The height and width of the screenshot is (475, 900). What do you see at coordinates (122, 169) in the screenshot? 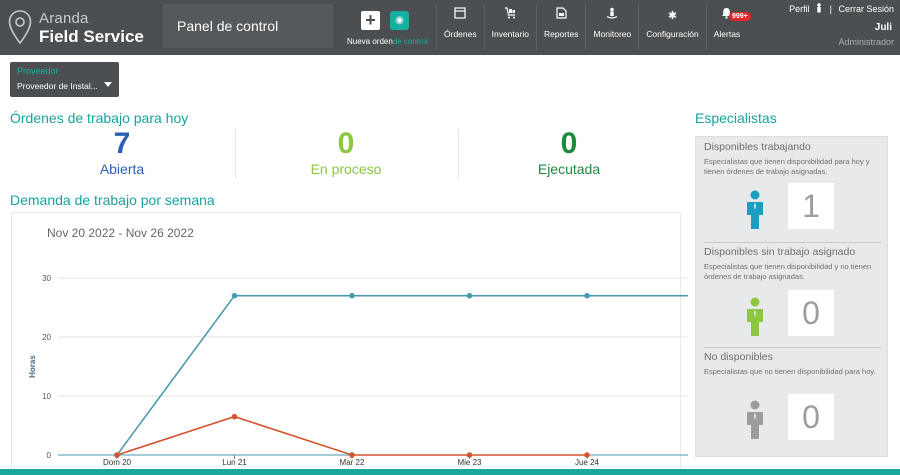
I see `kpi-open-label: Abierta` at bounding box center [122, 169].